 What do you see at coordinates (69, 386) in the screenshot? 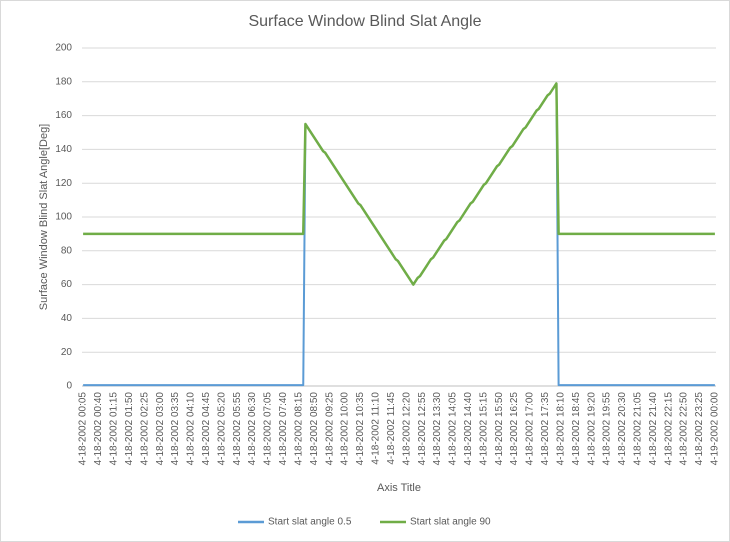
I see `y-tick-label: 0` at bounding box center [69, 386].